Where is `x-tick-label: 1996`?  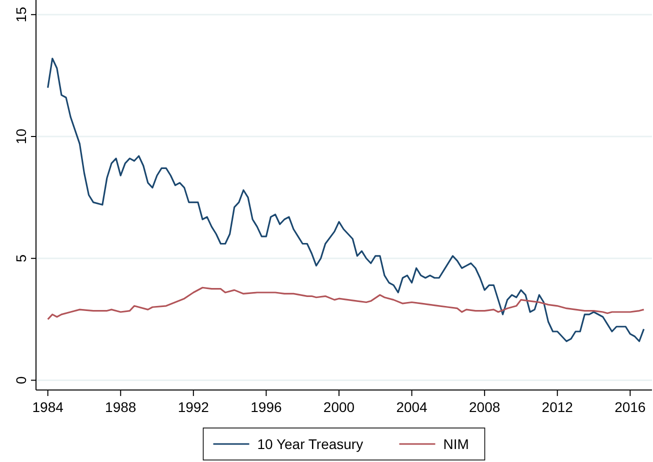
x-tick-label: 1996 is located at coordinates (266, 407).